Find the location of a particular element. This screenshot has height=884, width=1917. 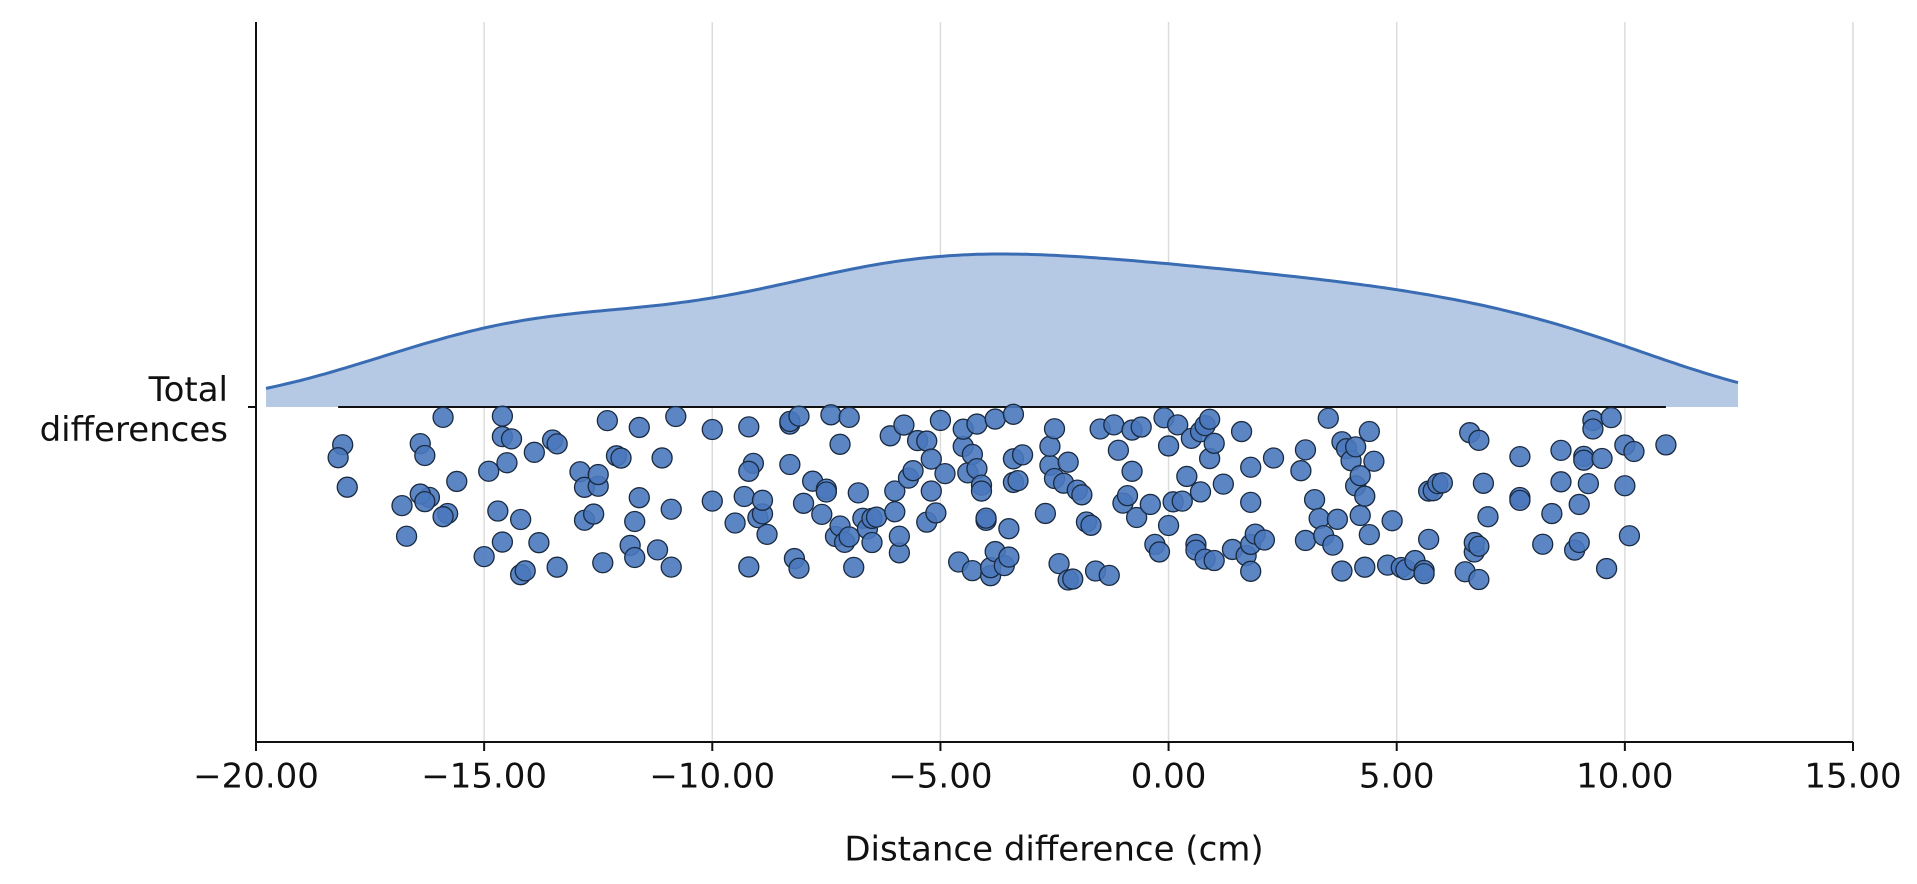

x-tick-label: 5.00 is located at coordinates (1397, 777).